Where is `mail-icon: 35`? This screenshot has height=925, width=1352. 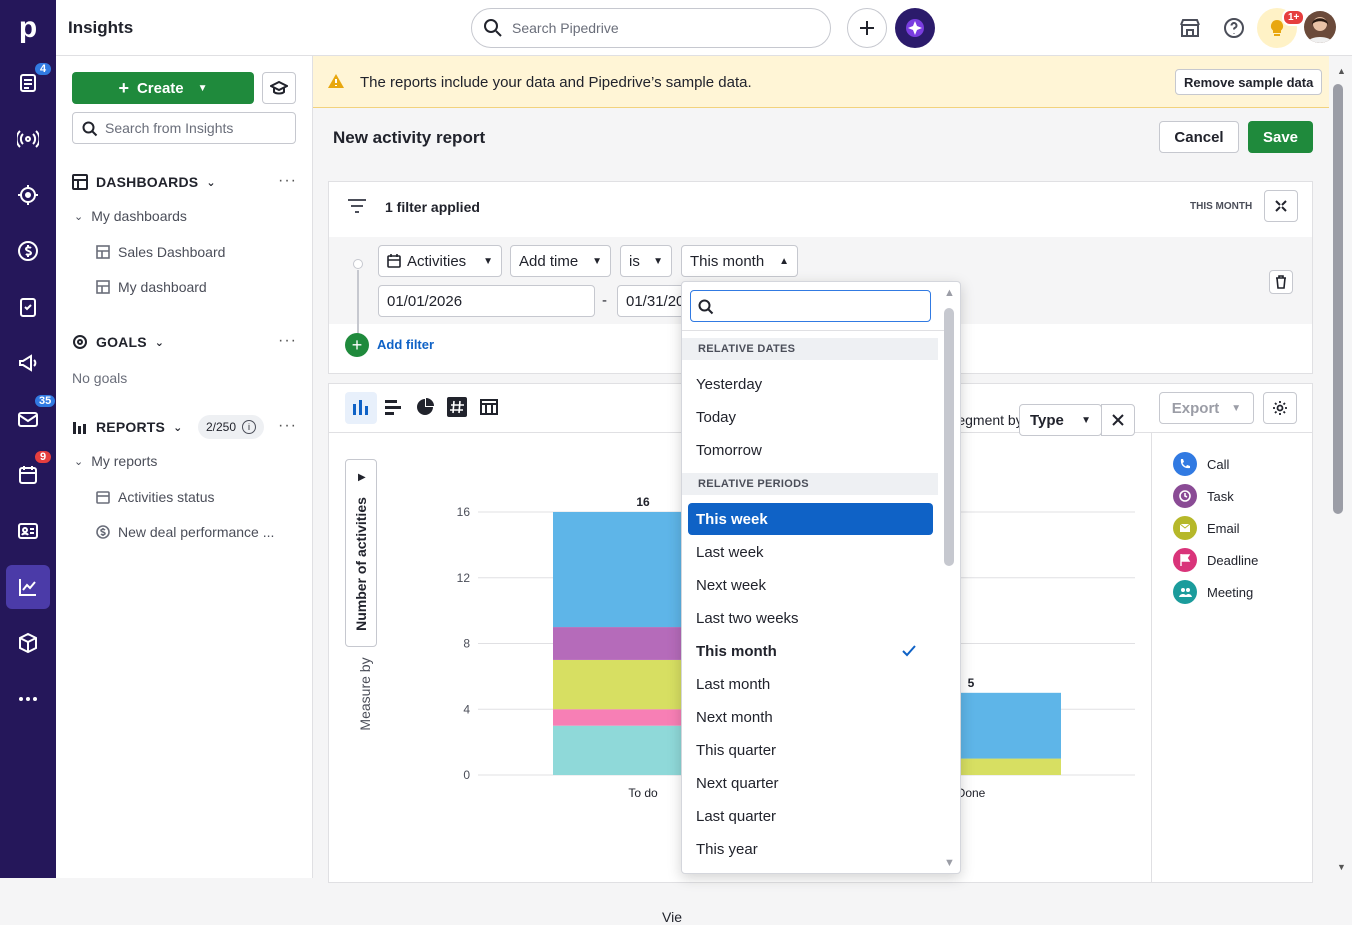 mail-icon: 35 is located at coordinates (32, 417).